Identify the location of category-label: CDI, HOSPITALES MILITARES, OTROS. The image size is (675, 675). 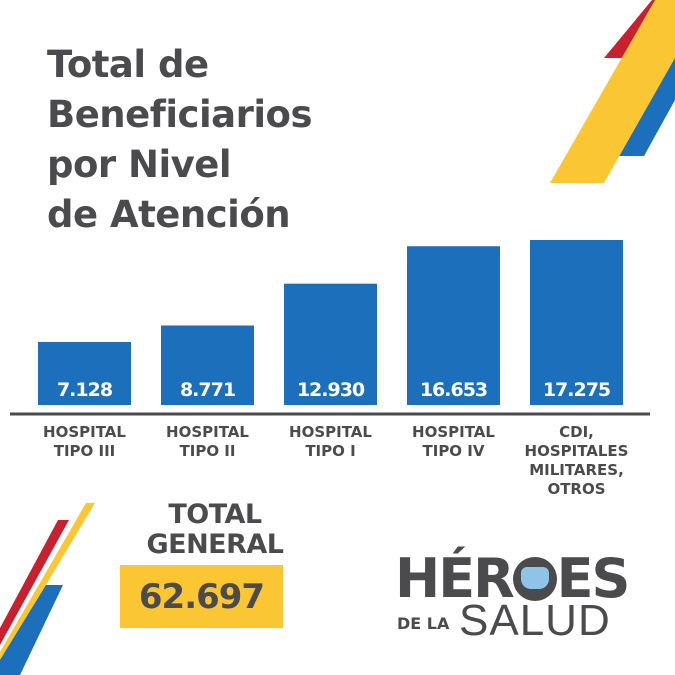
(577, 461).